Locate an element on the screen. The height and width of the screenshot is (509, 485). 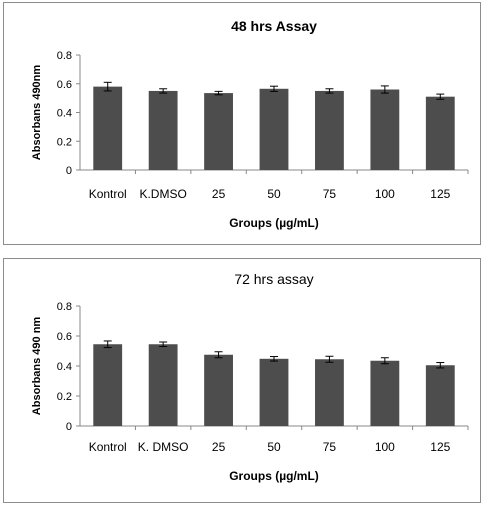
y-axis-label: Absorbans 490 nm is located at coordinates (37, 366).